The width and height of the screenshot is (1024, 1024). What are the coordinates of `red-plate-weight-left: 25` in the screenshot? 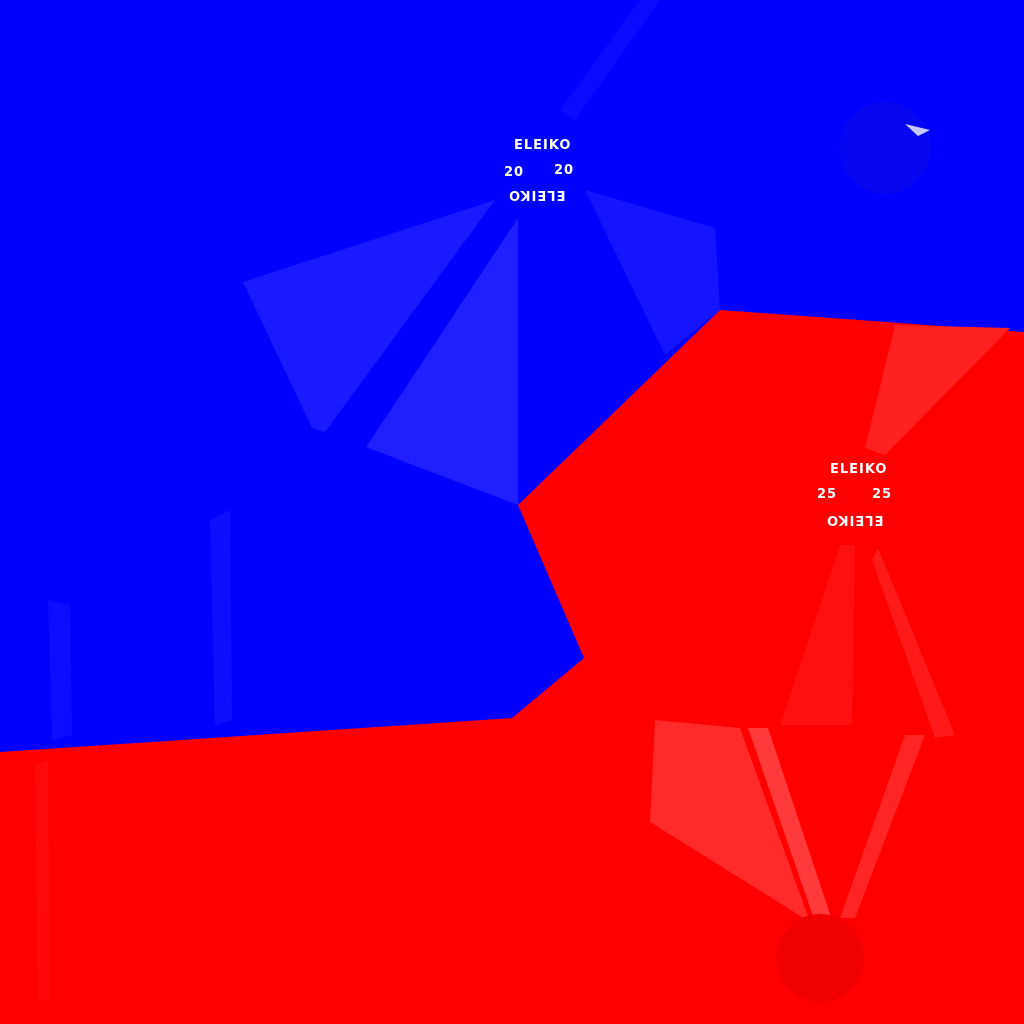 It's located at (827, 494).